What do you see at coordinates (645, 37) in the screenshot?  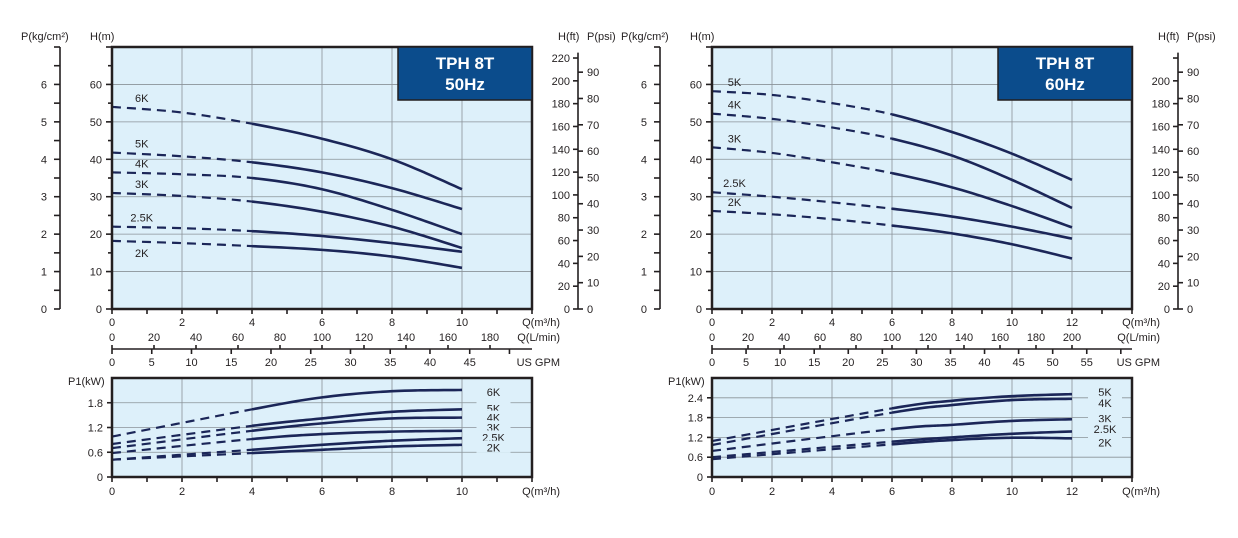 I see `kg-axis-label: P(kg/cm²)` at bounding box center [645, 37].